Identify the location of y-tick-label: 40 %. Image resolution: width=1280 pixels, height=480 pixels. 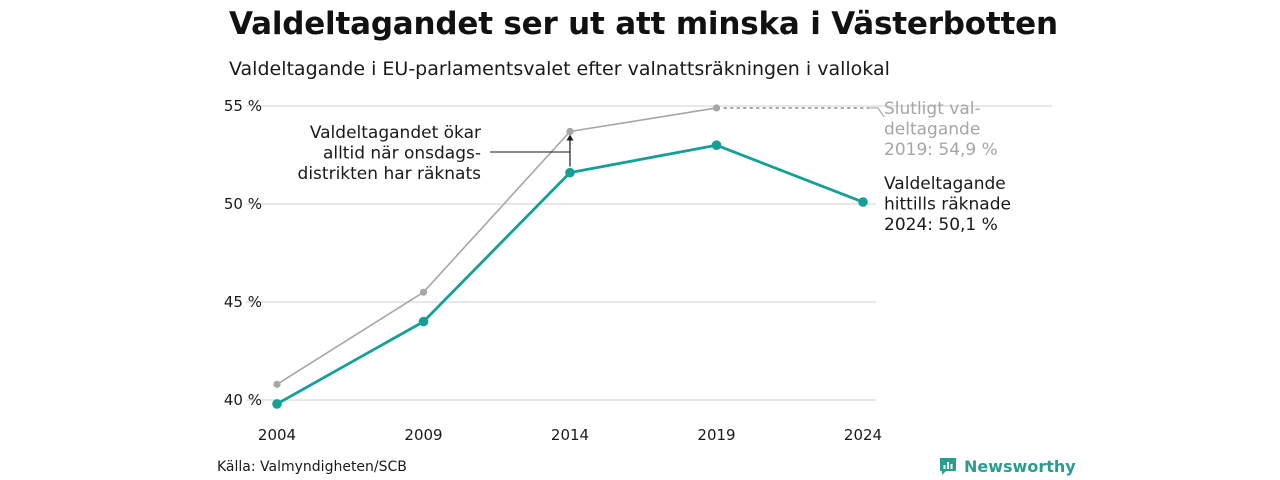
(243, 400).